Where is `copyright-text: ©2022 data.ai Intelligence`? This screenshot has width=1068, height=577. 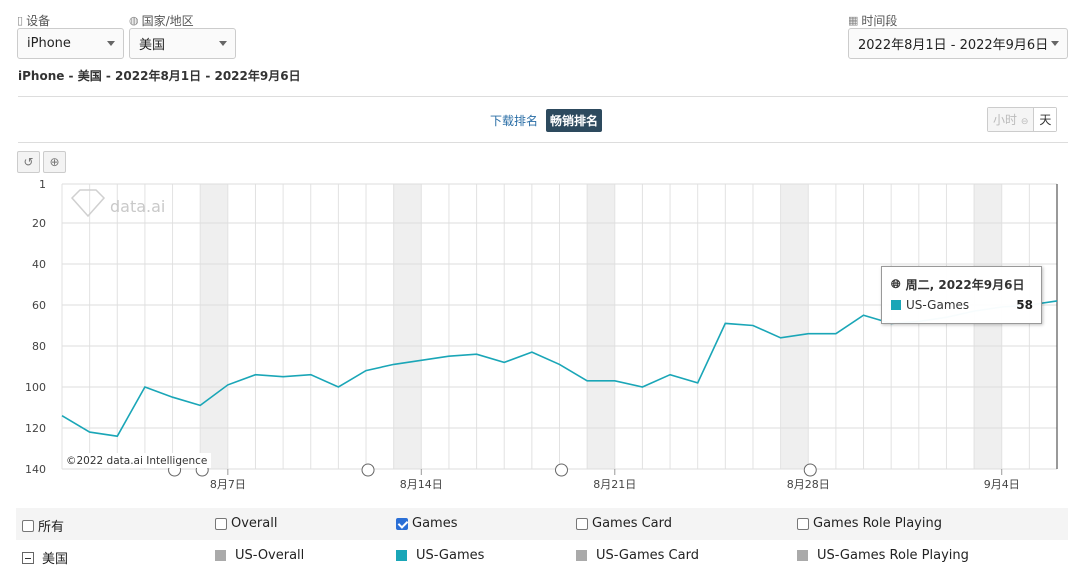
copyright-text: ©2022 data.ai Intelligence is located at coordinates (136, 461).